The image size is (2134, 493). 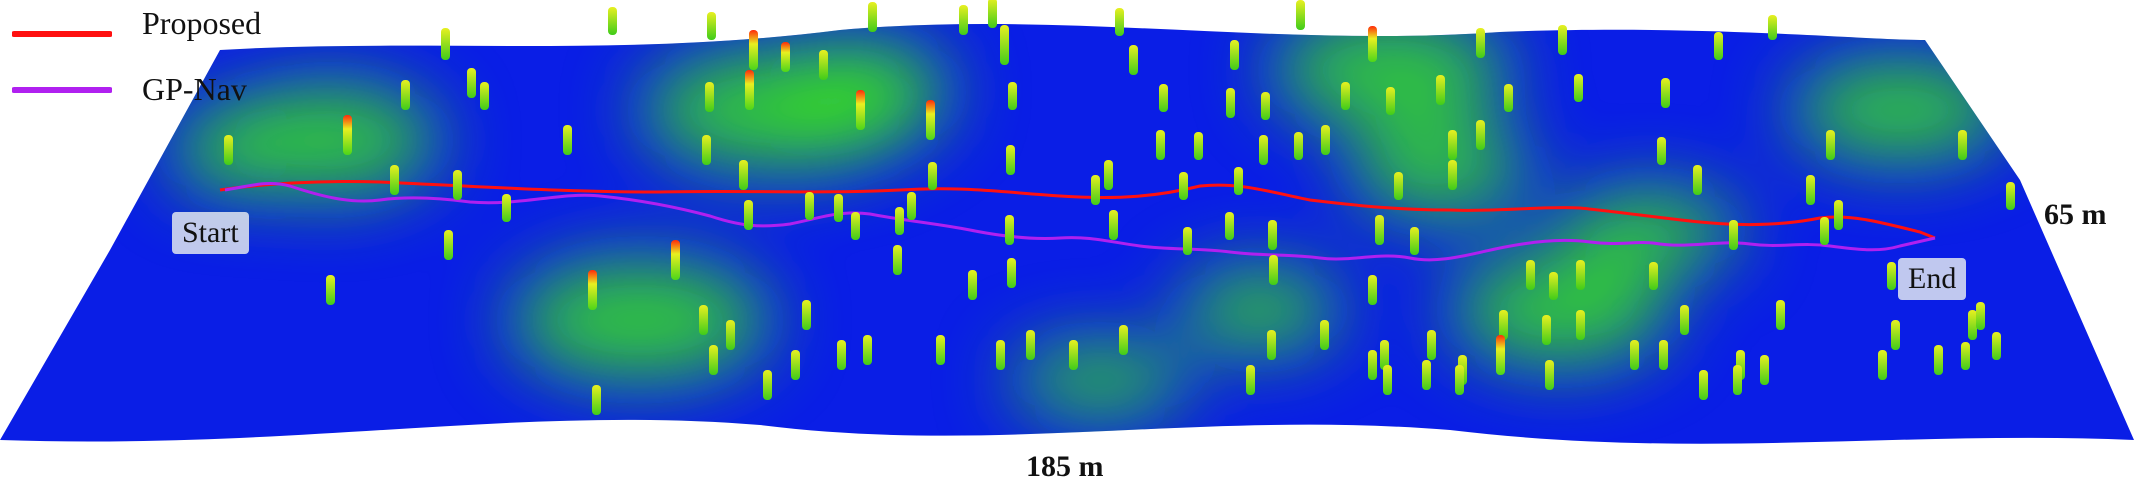 I want to click on proposed-path, so click(x=1077, y=209).